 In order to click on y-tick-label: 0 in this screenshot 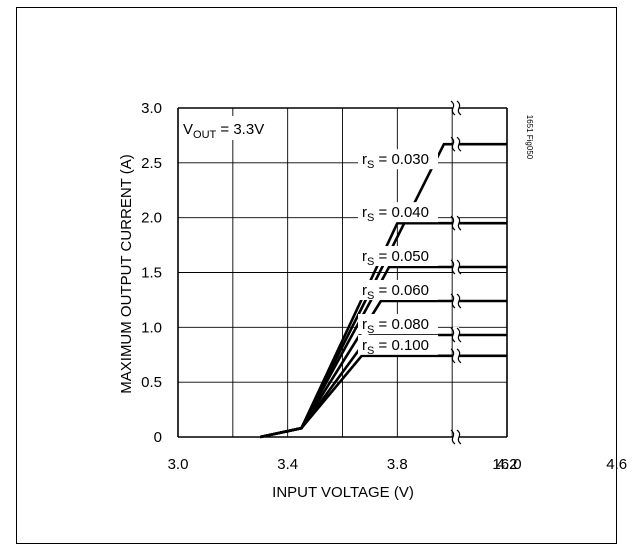, I will do `click(158, 437)`.